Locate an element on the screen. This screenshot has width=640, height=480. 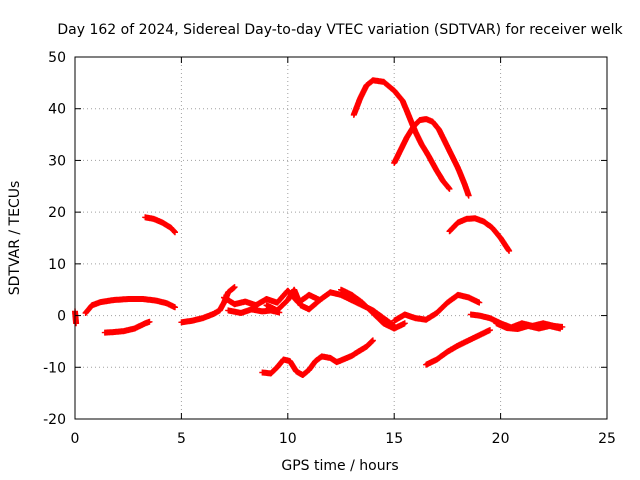
series-arc-b is located at coordinates (130, 306).